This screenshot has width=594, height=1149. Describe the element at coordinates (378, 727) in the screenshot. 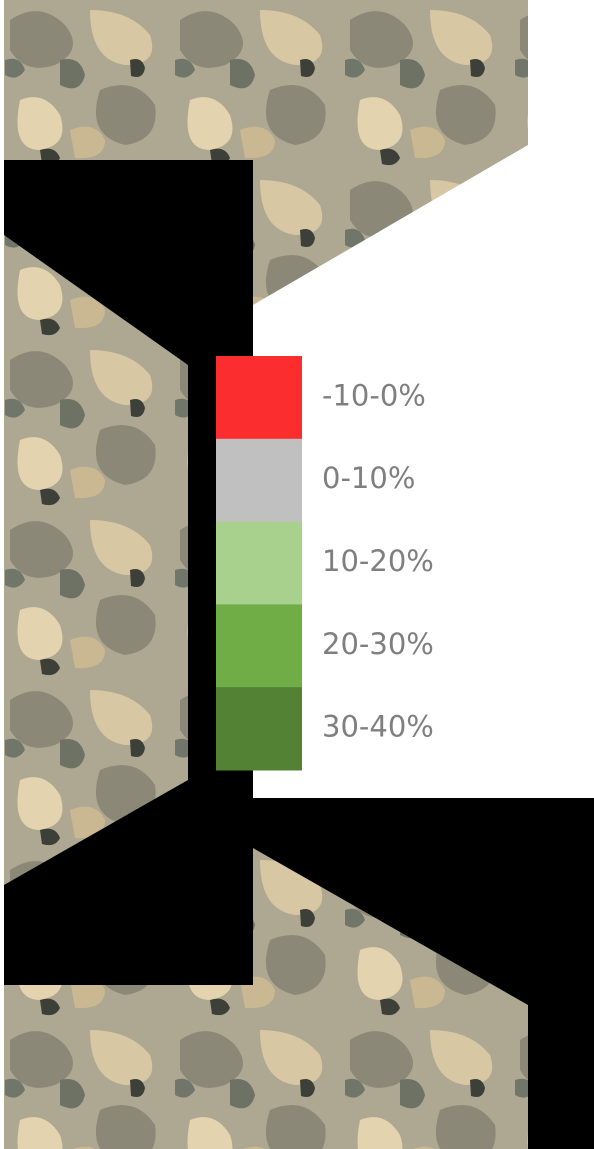

I see `legend-label: 30-40%` at that location.